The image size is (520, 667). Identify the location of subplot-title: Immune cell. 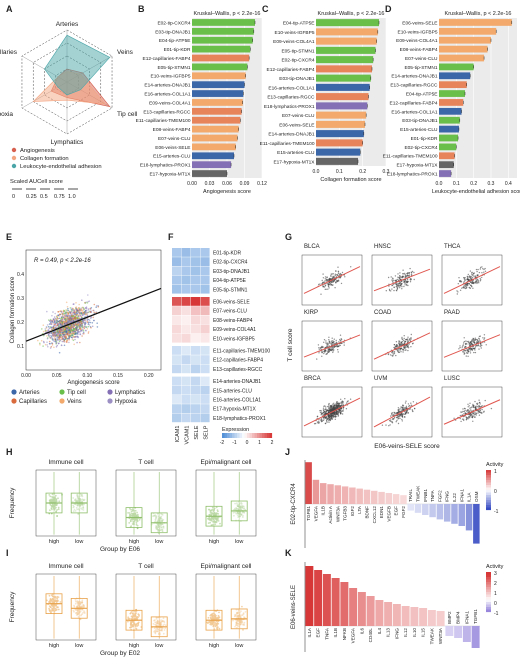
(66, 462).